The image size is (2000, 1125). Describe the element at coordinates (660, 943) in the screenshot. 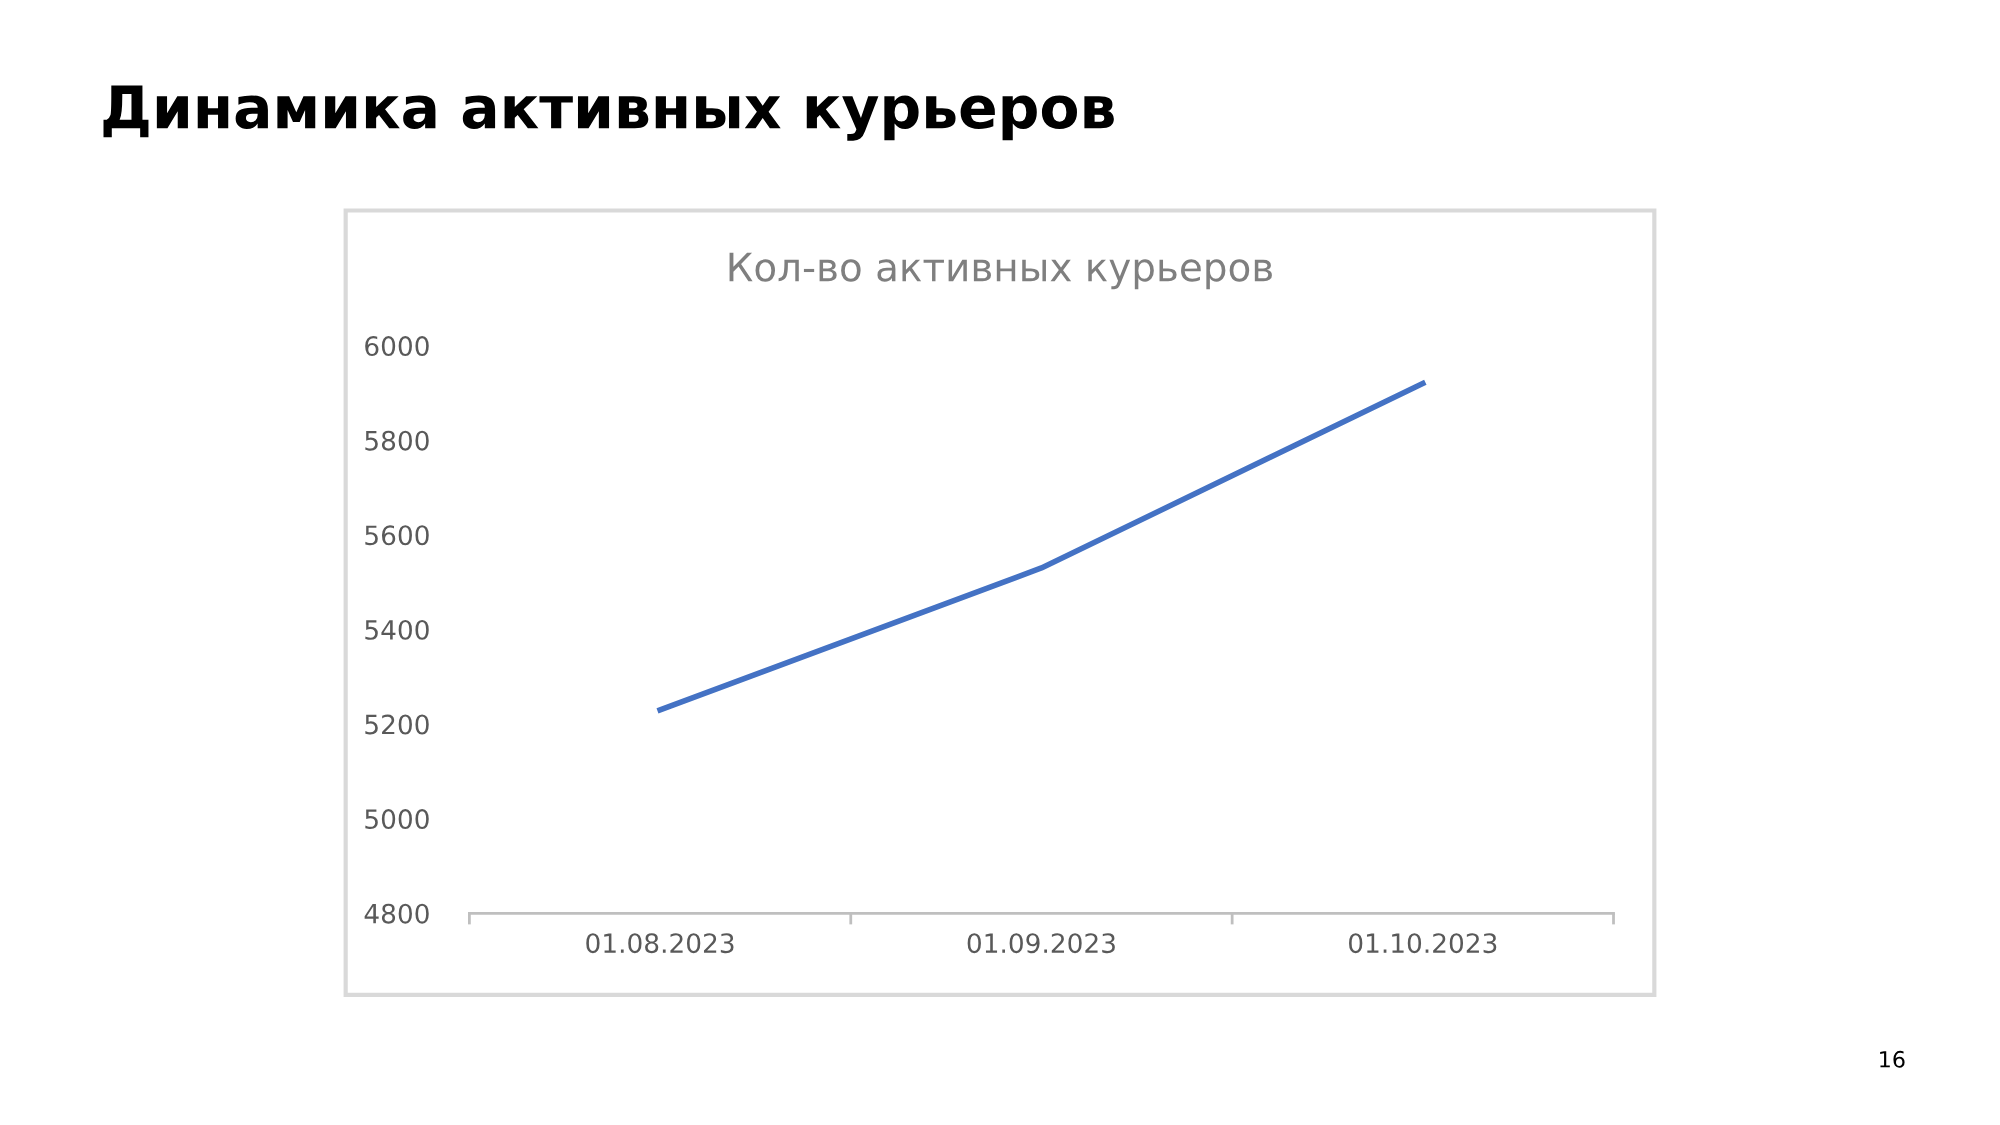

I see `x-tick-label: 01.08.2023` at that location.